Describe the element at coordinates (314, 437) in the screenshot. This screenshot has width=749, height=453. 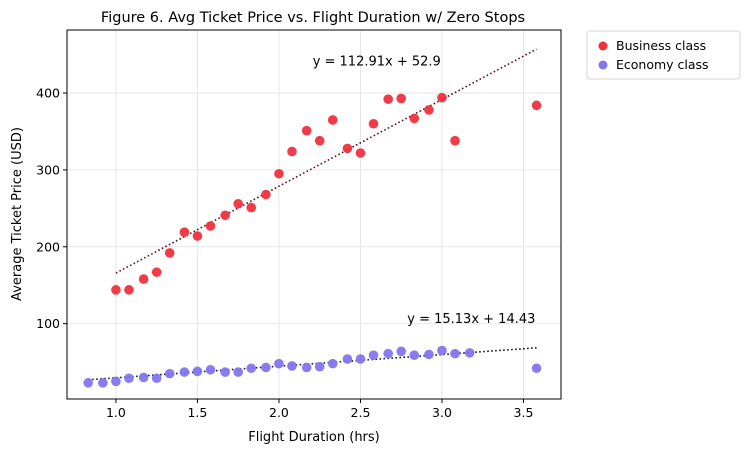
I see `x-axis-label: Flight Duration (hrs)` at that location.